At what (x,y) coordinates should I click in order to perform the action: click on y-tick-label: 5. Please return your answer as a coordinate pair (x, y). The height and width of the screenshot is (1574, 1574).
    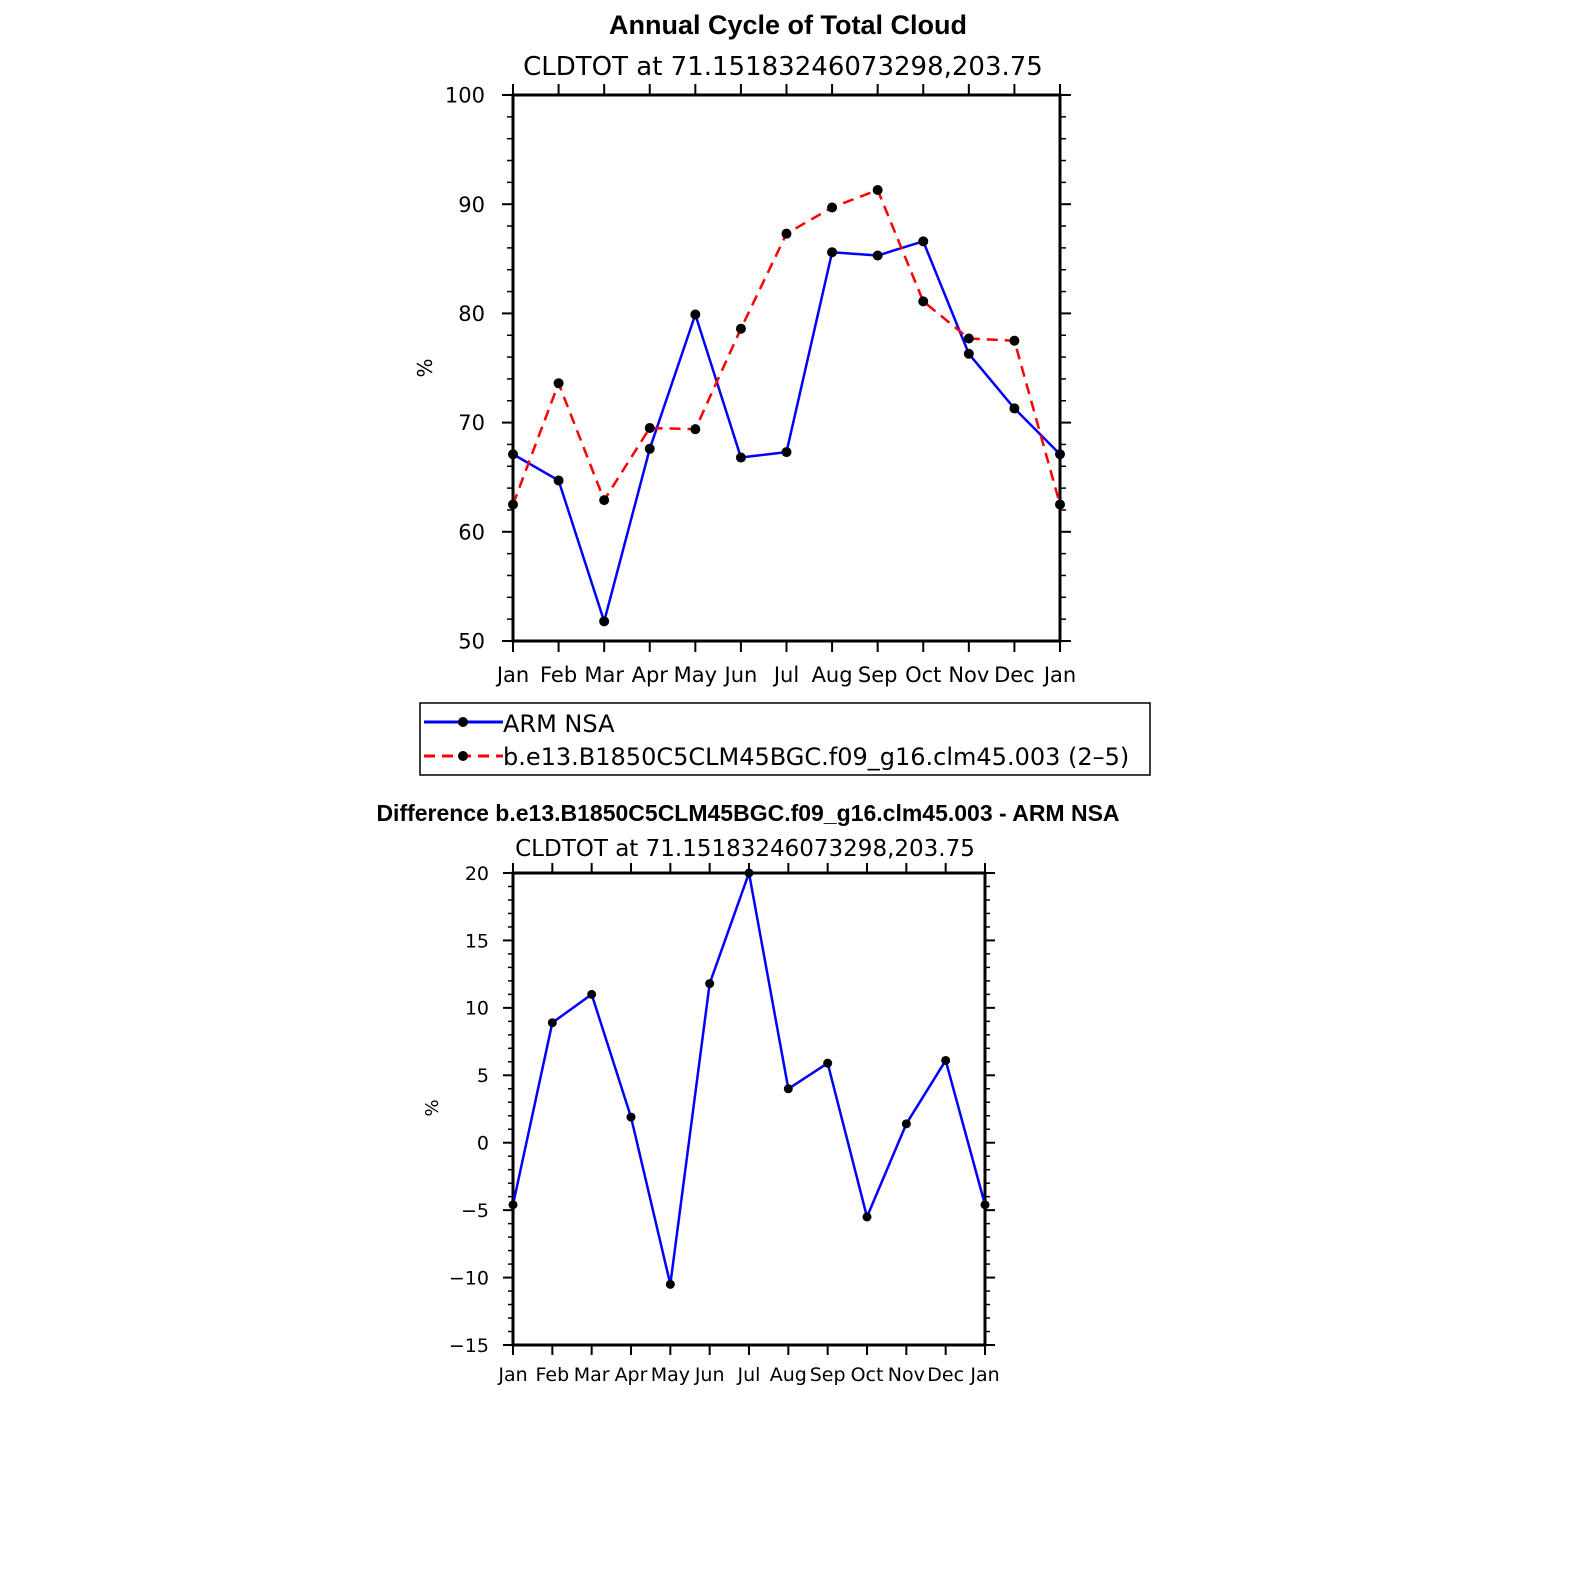
    Looking at the image, I should click on (483, 1076).